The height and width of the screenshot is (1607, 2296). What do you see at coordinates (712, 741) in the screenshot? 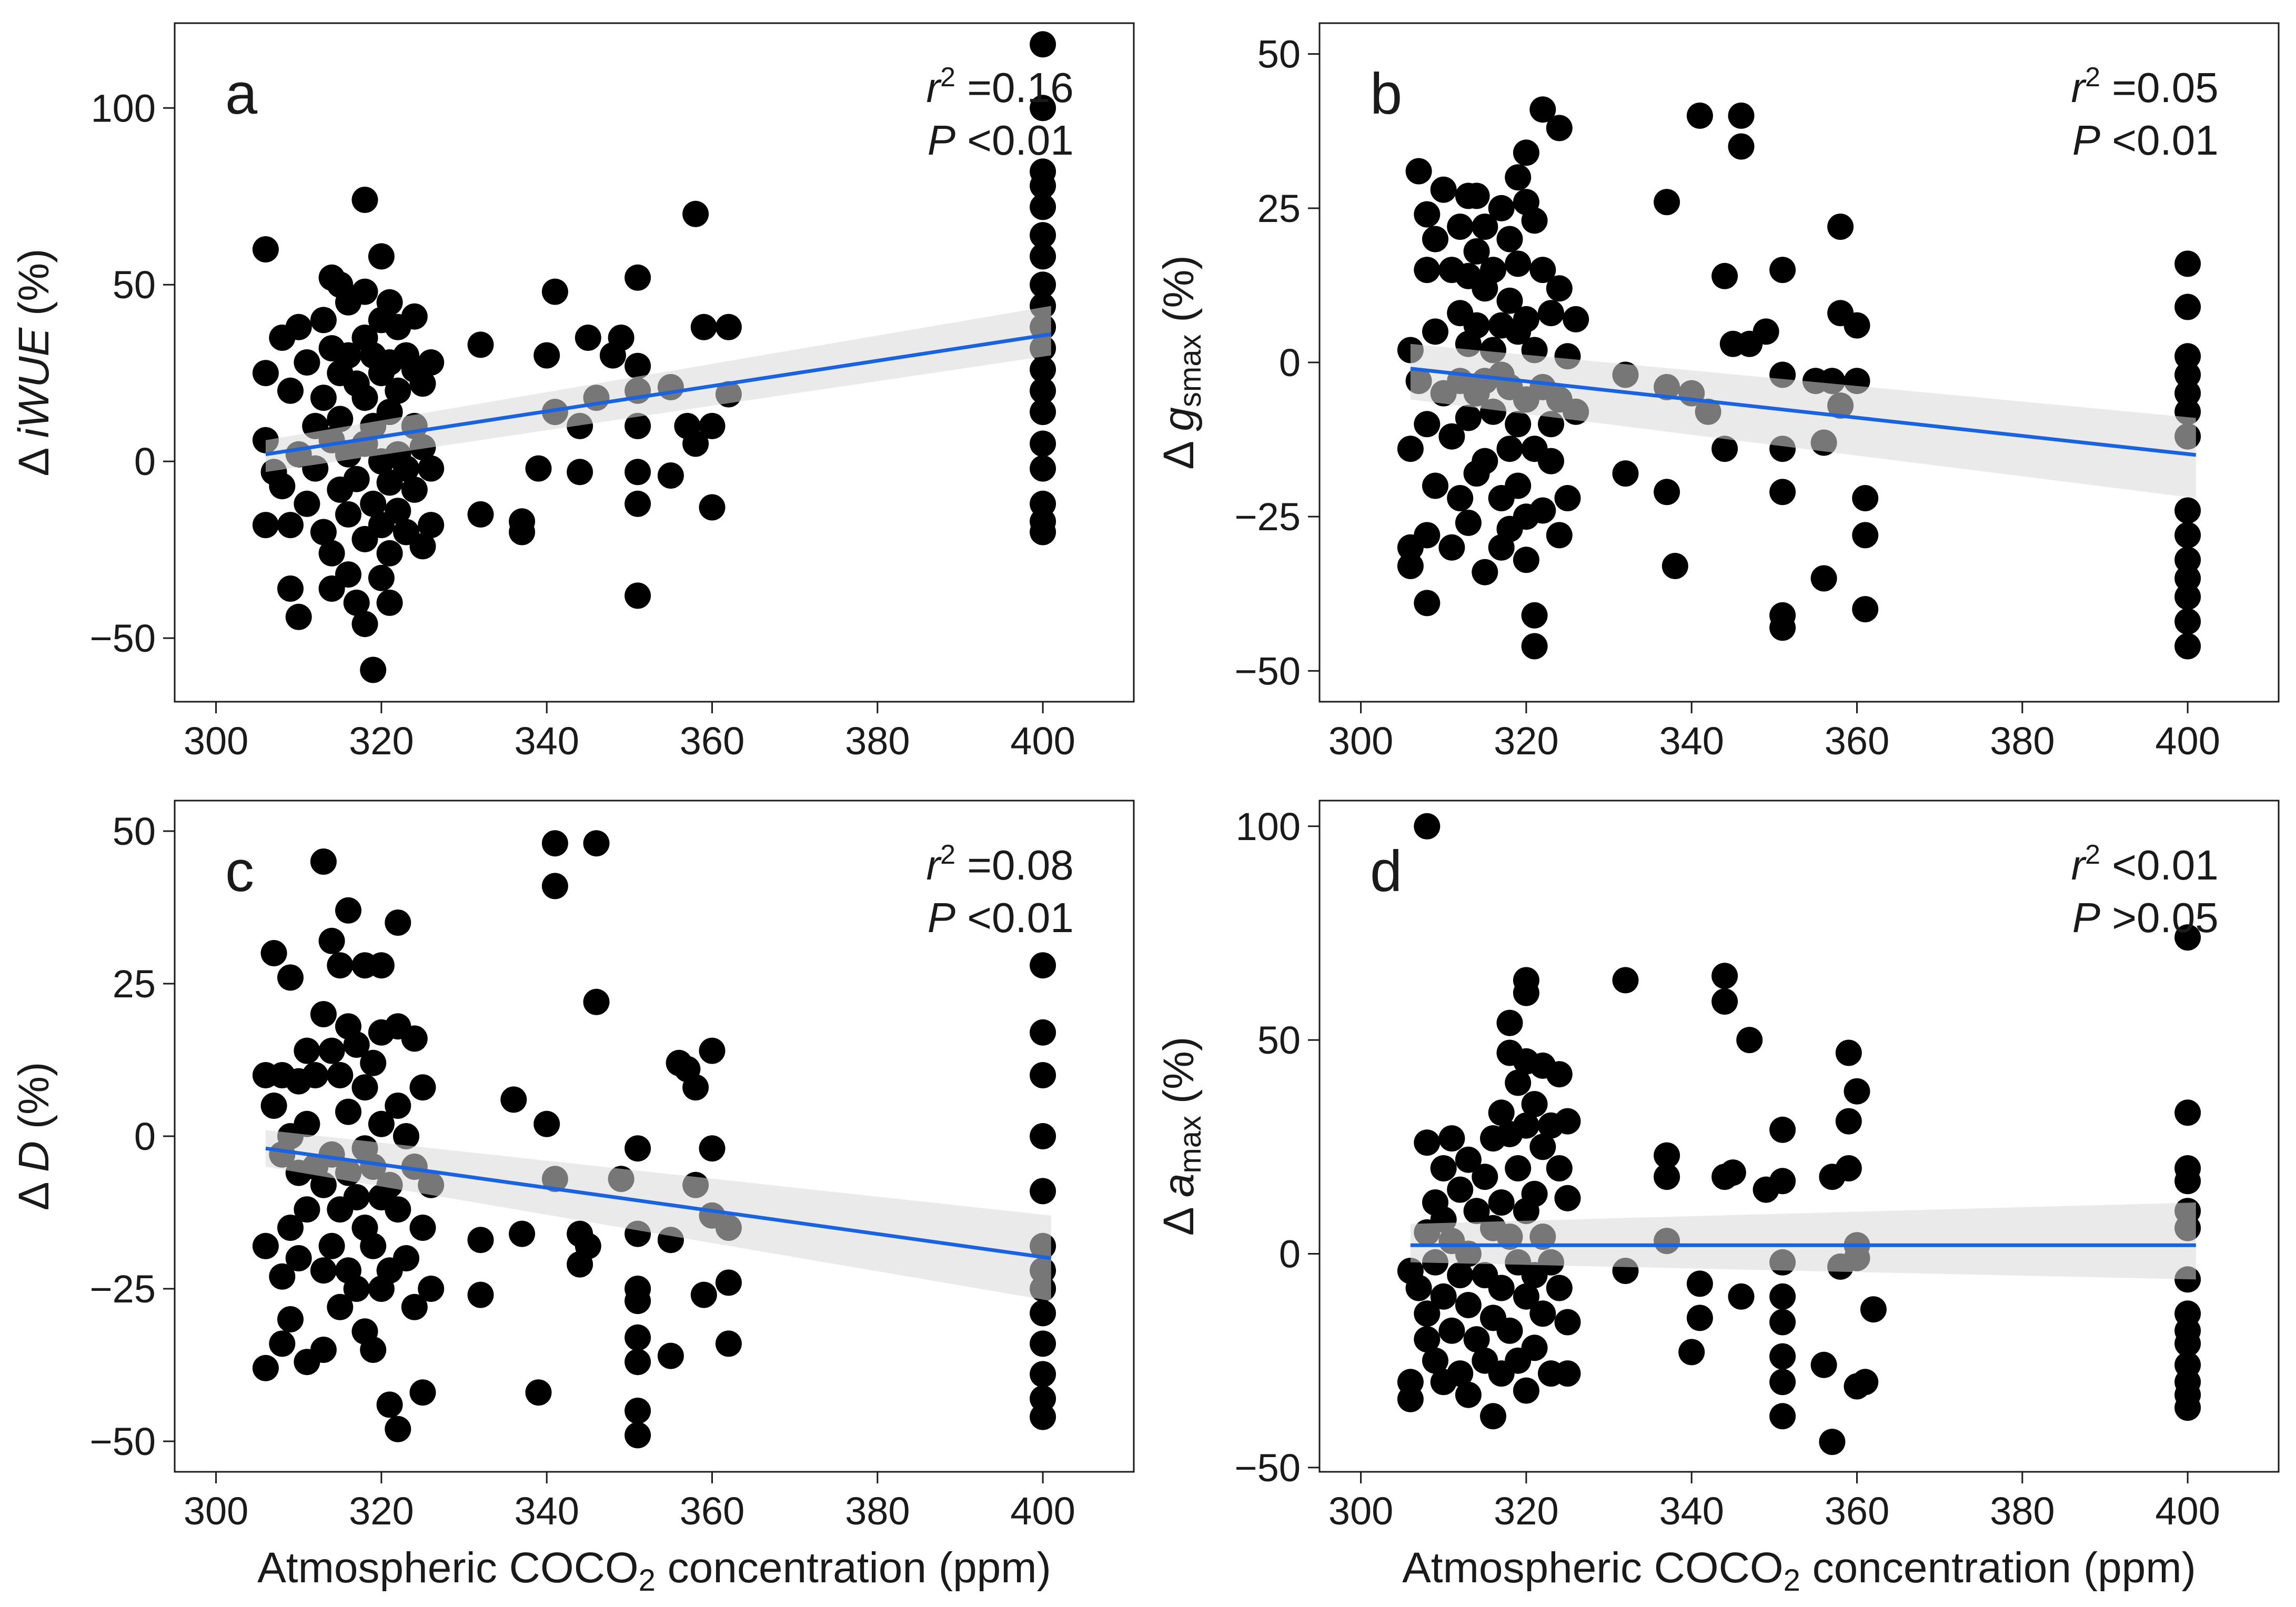
I see `x-tick-label: 360` at bounding box center [712, 741].